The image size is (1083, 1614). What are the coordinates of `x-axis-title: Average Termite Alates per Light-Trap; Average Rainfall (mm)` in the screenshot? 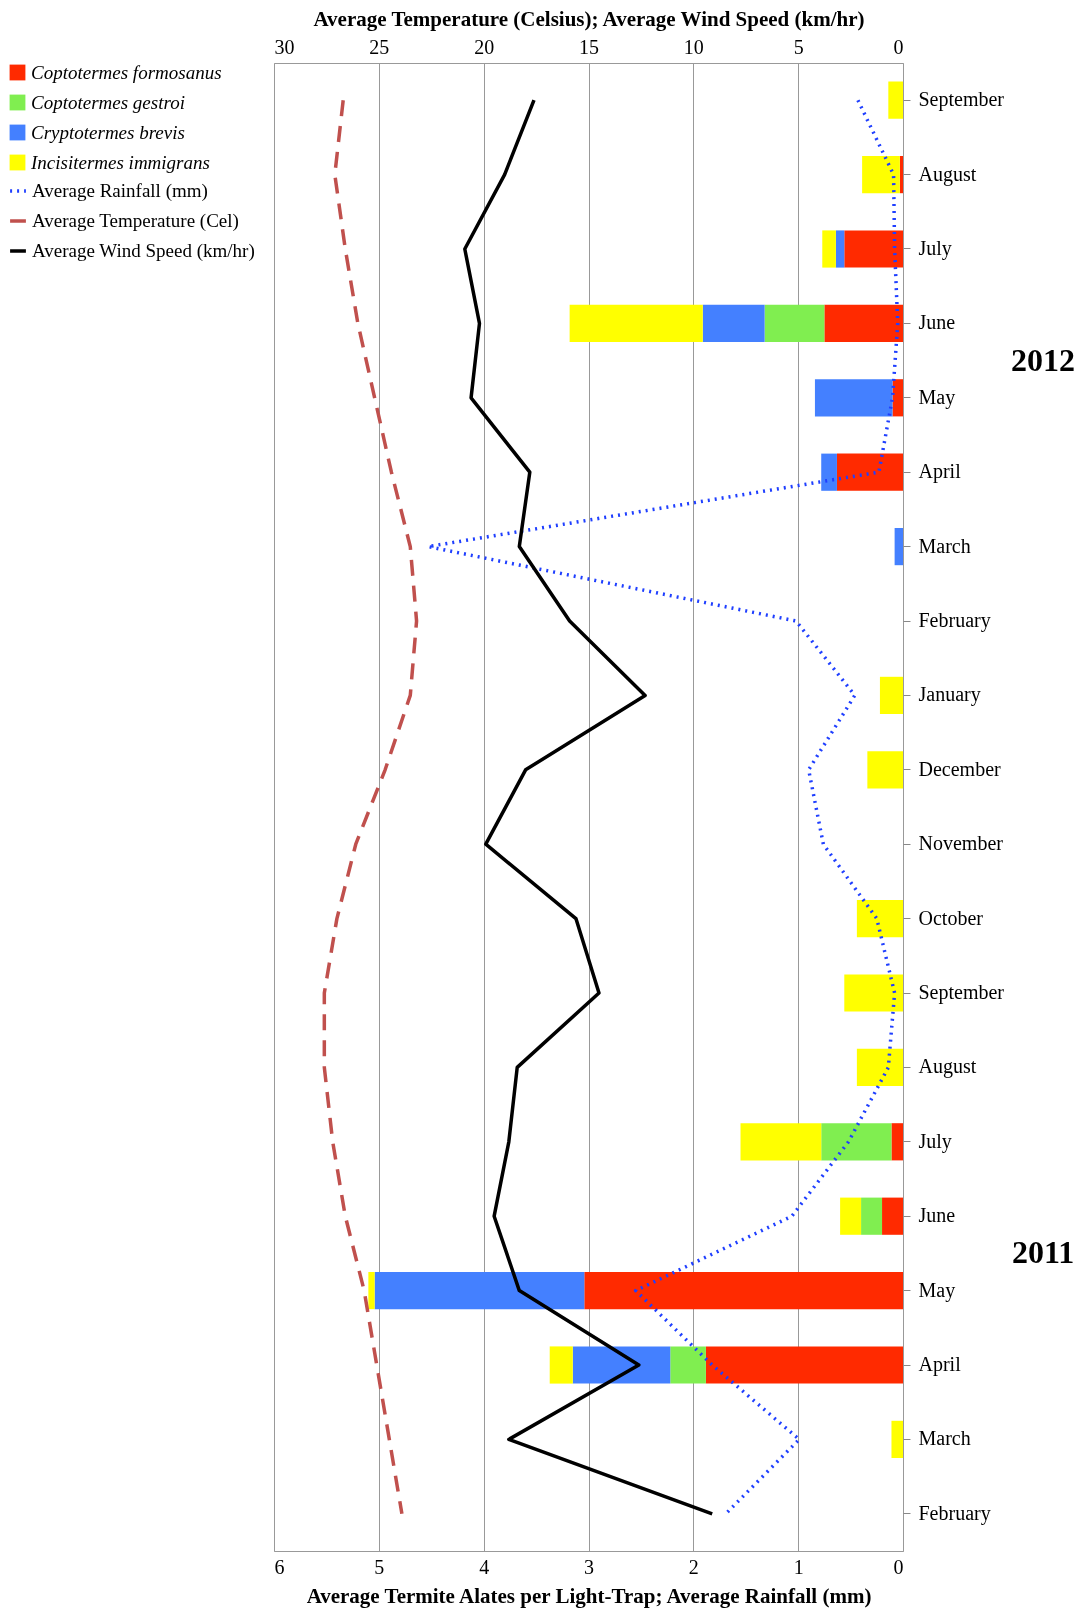 It's located at (589, 1595).